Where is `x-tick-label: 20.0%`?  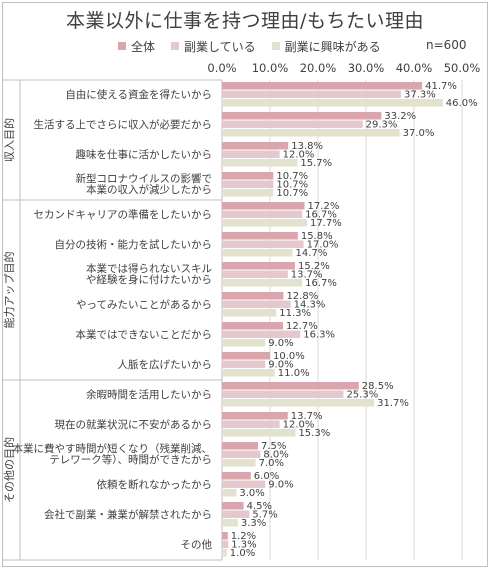
x-tick-label: 20.0% is located at coordinates (318, 68).